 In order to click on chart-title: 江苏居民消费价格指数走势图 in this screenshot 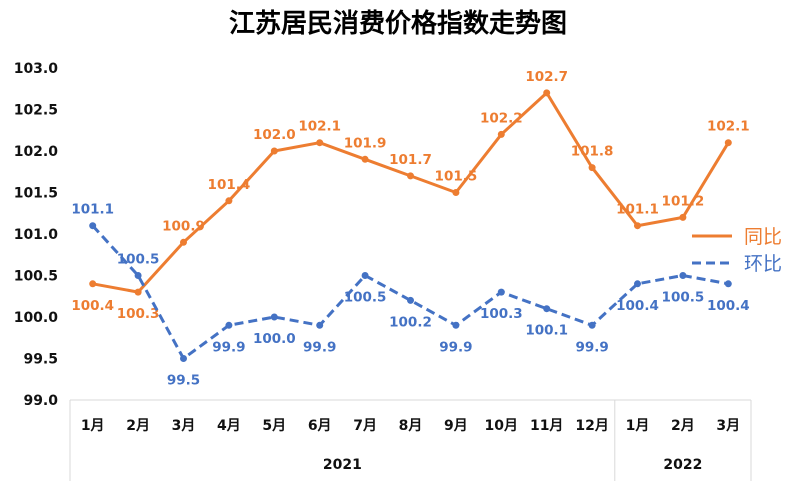, I will do `click(398, 23)`.